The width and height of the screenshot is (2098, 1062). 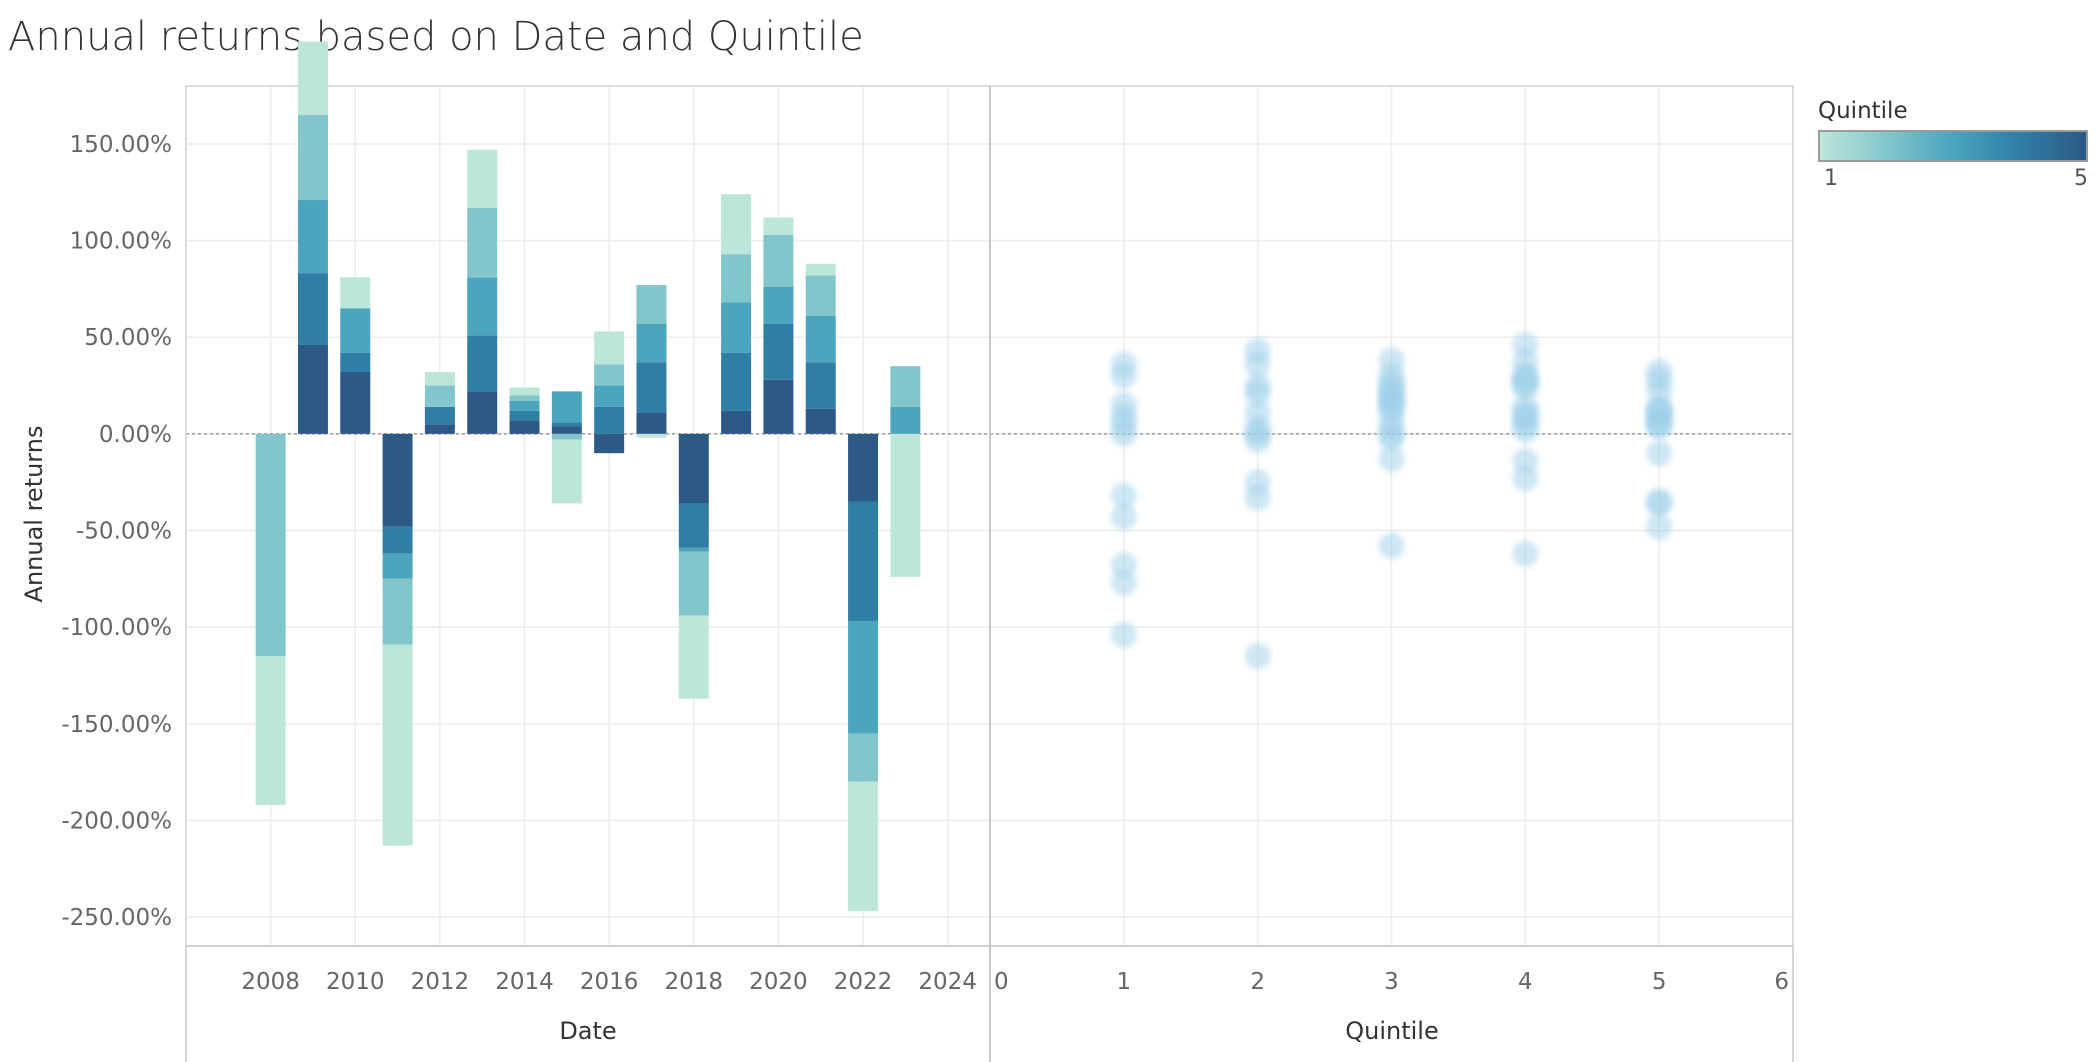 What do you see at coordinates (524, 427) in the screenshot?
I see `bar-segment-2014-q5` at bounding box center [524, 427].